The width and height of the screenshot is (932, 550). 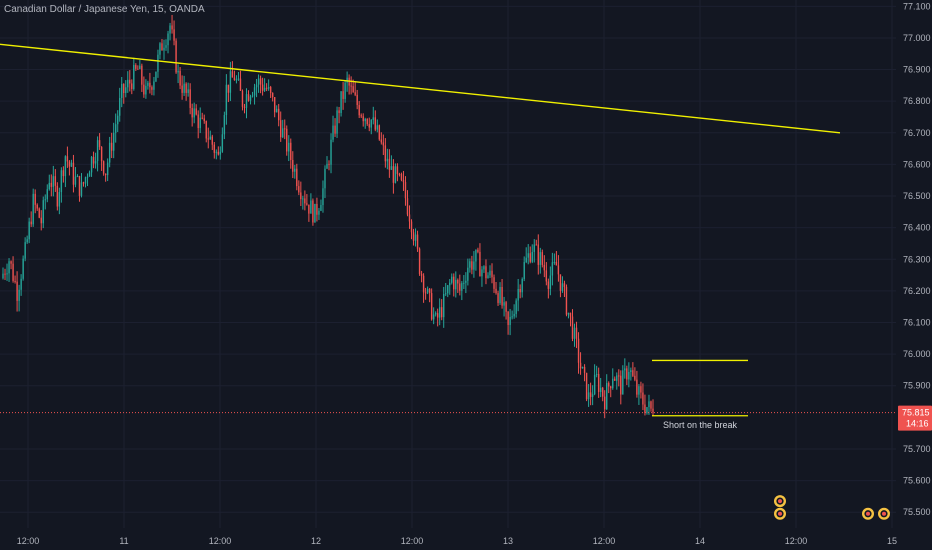 I want to click on split-marker-icon, so click(x=884, y=513).